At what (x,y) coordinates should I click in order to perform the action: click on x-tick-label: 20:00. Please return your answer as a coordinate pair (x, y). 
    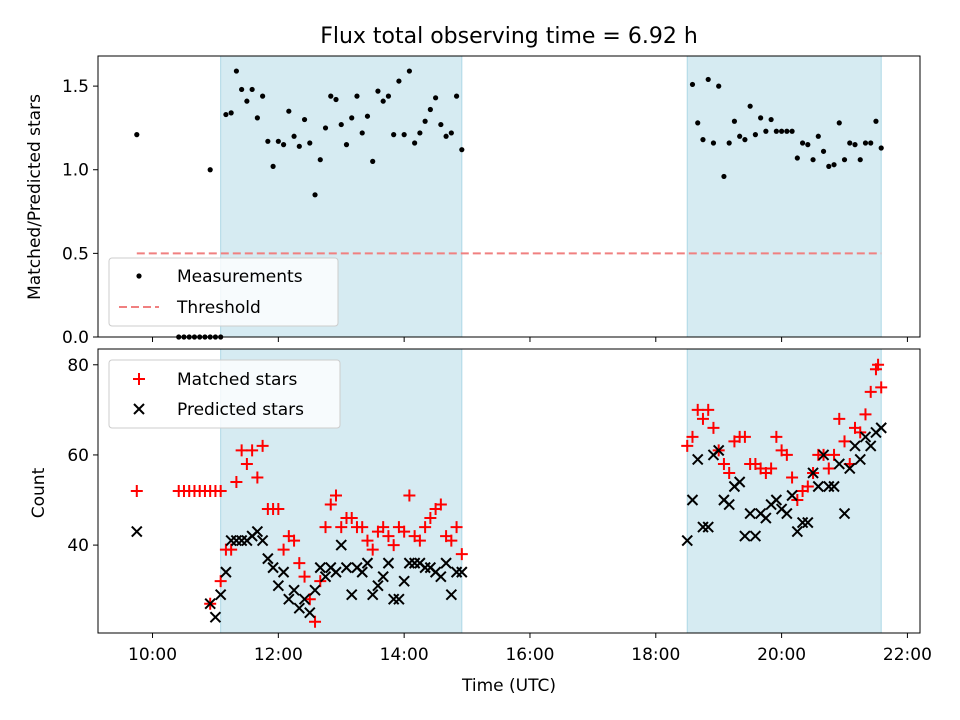
    Looking at the image, I should click on (781, 655).